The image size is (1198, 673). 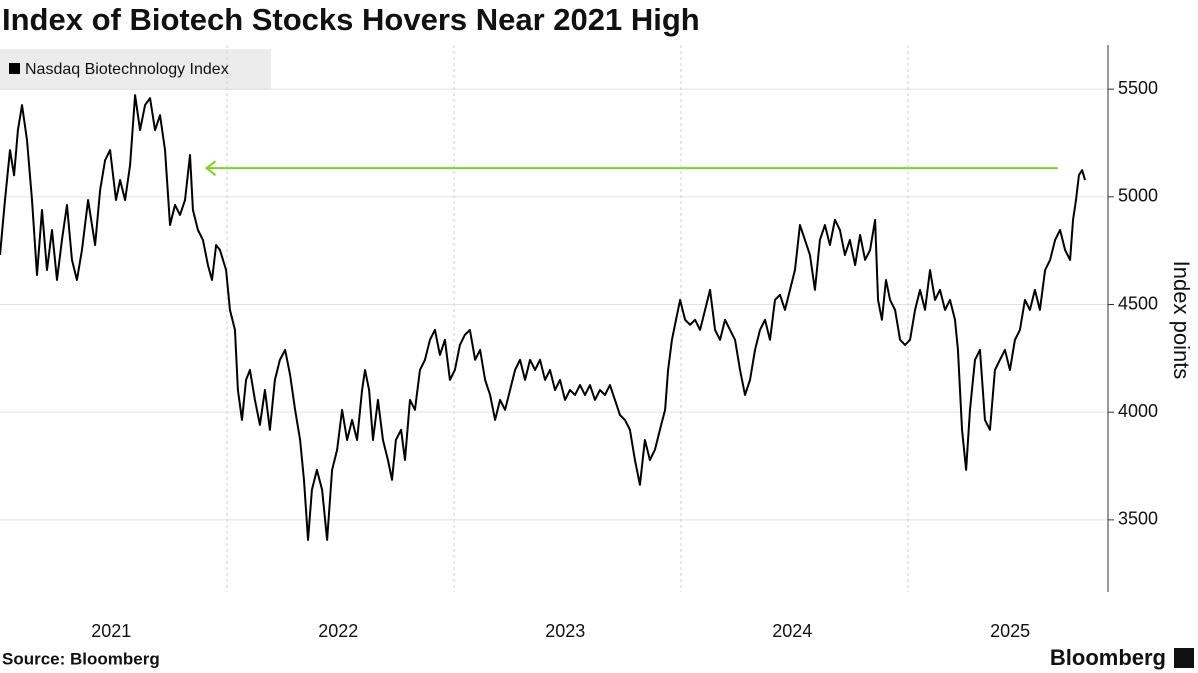 I want to click on x-tick-label: 2023, so click(x=565, y=631).